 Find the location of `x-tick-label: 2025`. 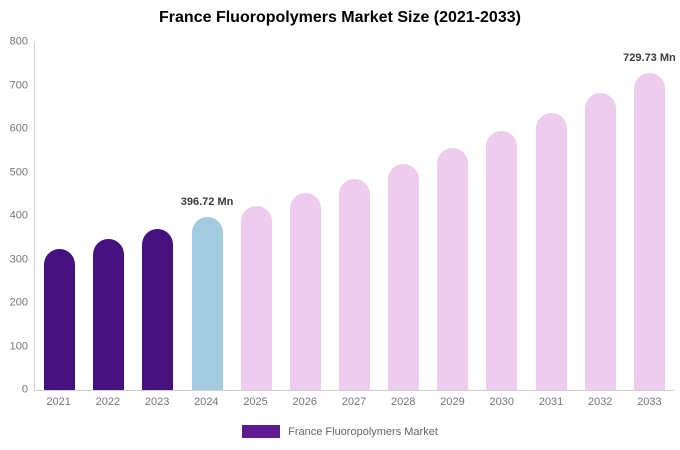

x-tick-label: 2025 is located at coordinates (255, 402).